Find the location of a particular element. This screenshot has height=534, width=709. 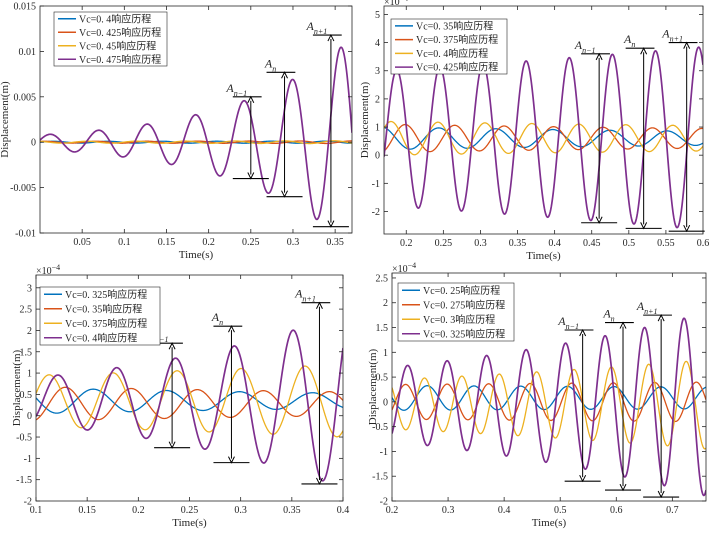

y-tick-label: -0.005 is located at coordinates (23, 188).